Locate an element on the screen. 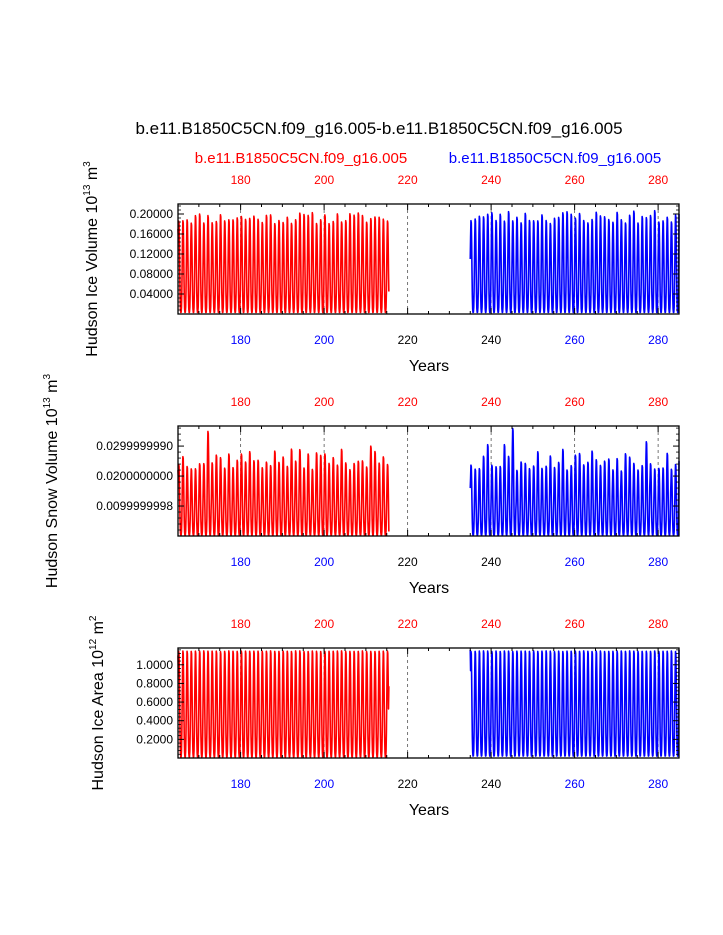 The image size is (723, 935). y-tick-label: 0.20000 is located at coordinates (152, 214).